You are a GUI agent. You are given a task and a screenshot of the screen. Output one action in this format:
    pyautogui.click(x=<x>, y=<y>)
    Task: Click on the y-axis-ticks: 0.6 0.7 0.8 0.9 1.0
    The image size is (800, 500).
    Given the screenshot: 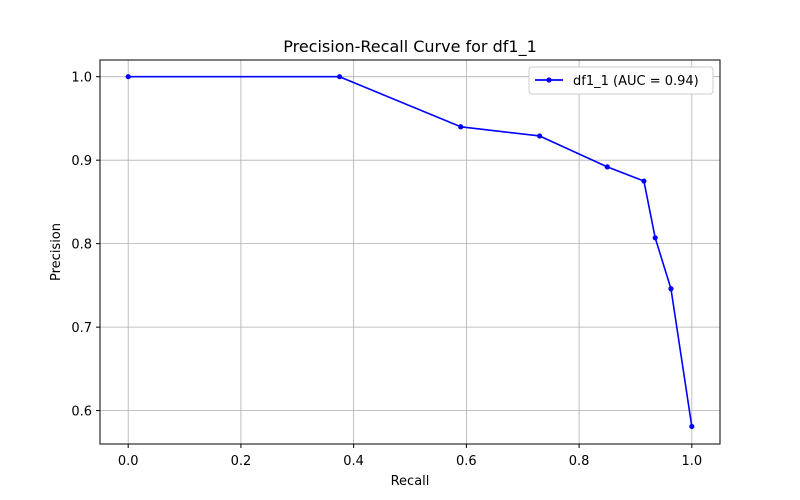 What is the action you would take?
    pyautogui.click(x=85, y=245)
    